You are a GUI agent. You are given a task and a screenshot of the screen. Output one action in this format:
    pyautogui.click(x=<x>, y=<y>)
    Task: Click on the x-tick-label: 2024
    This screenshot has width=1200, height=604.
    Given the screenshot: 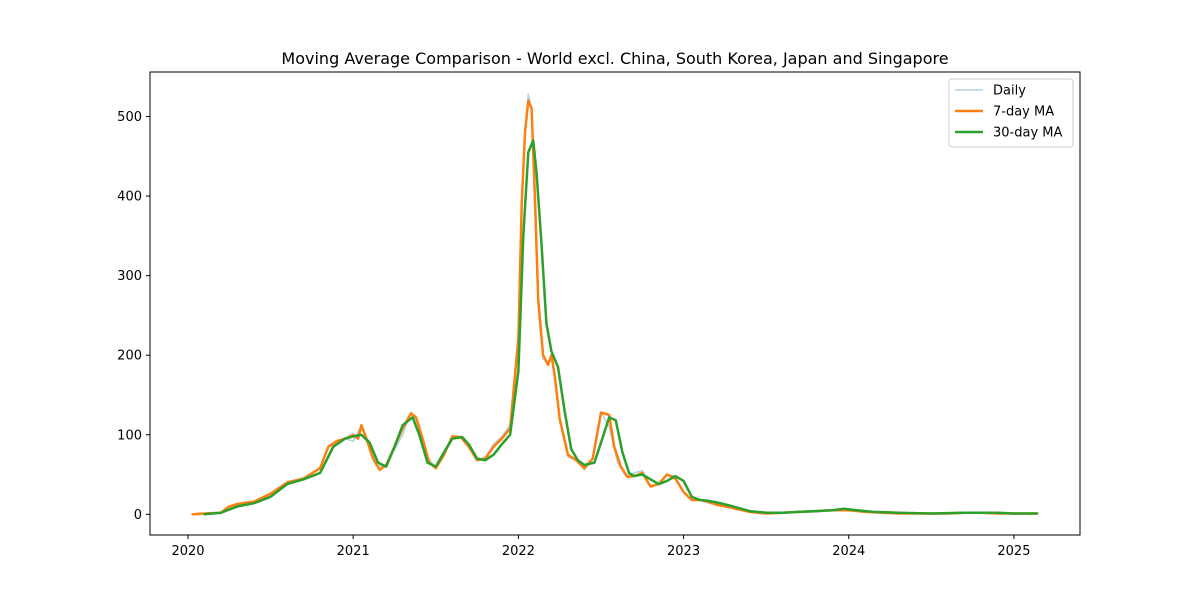 What is the action you would take?
    pyautogui.click(x=848, y=551)
    